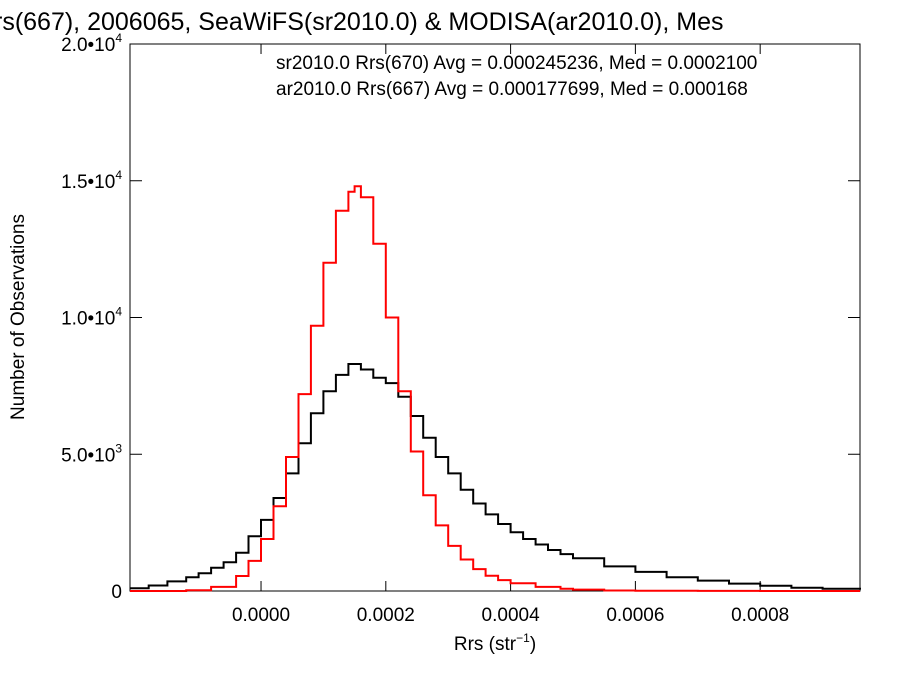  I want to click on x-axis-label-tail: ), so click(533, 644).